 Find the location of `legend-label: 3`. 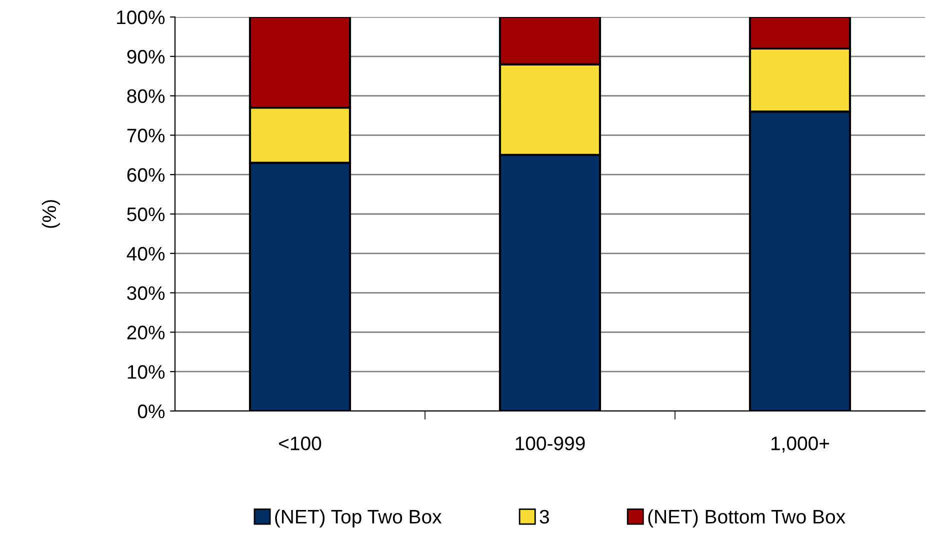

legend-label: 3 is located at coordinates (544, 517).